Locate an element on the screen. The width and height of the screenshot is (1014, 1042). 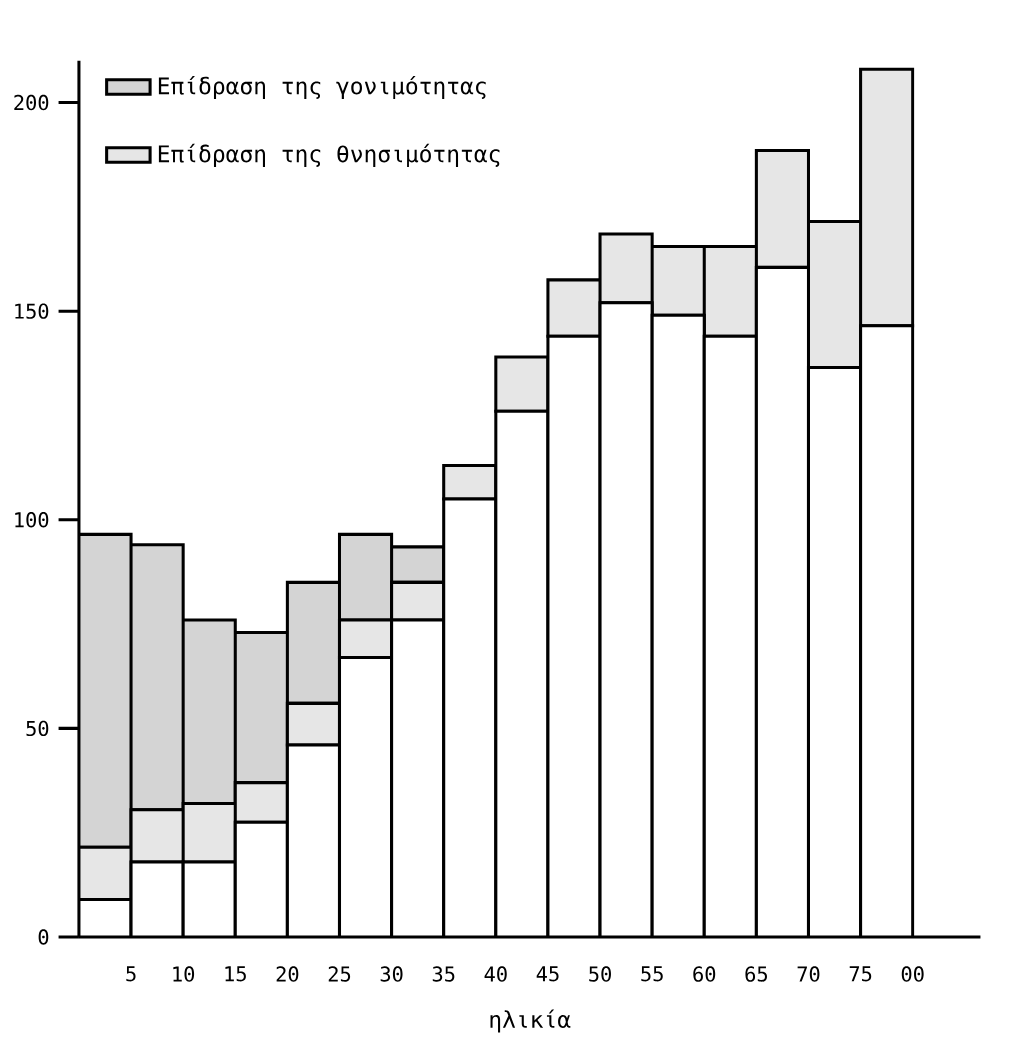
x-tick-label: 15 is located at coordinates (236, 974).